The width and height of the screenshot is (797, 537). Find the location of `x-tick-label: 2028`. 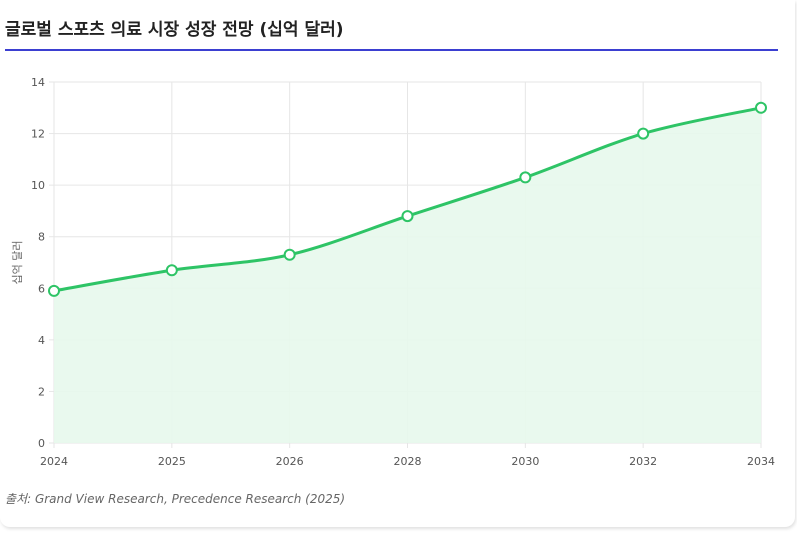

x-tick-label: 2028 is located at coordinates (408, 461).